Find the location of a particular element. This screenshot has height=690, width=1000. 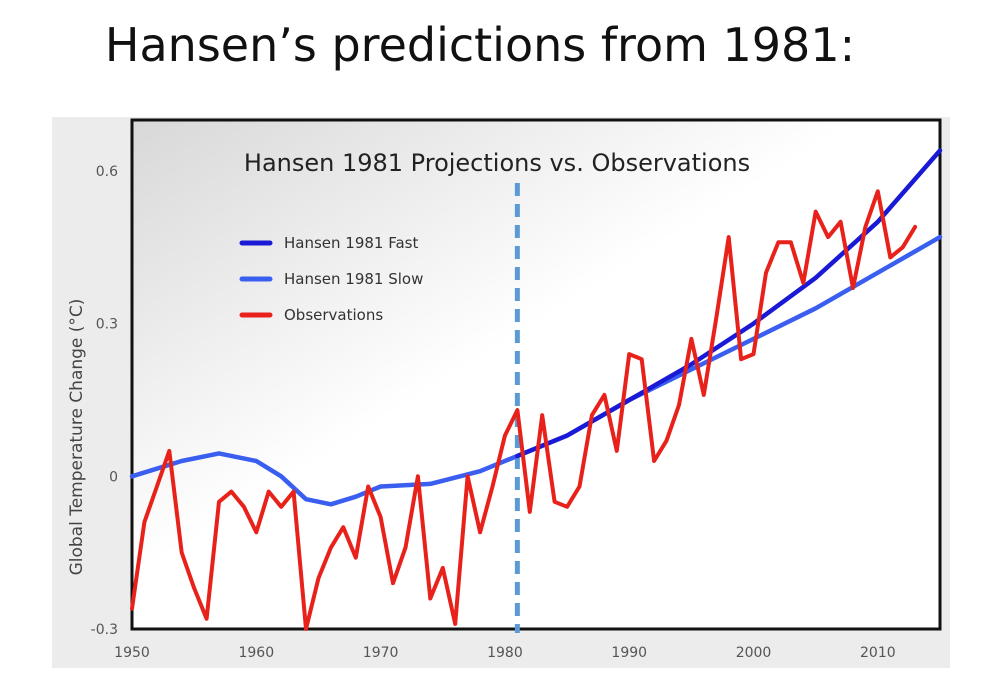

slide-title: Hansen’s predictions from 1981: is located at coordinates (480, 45).